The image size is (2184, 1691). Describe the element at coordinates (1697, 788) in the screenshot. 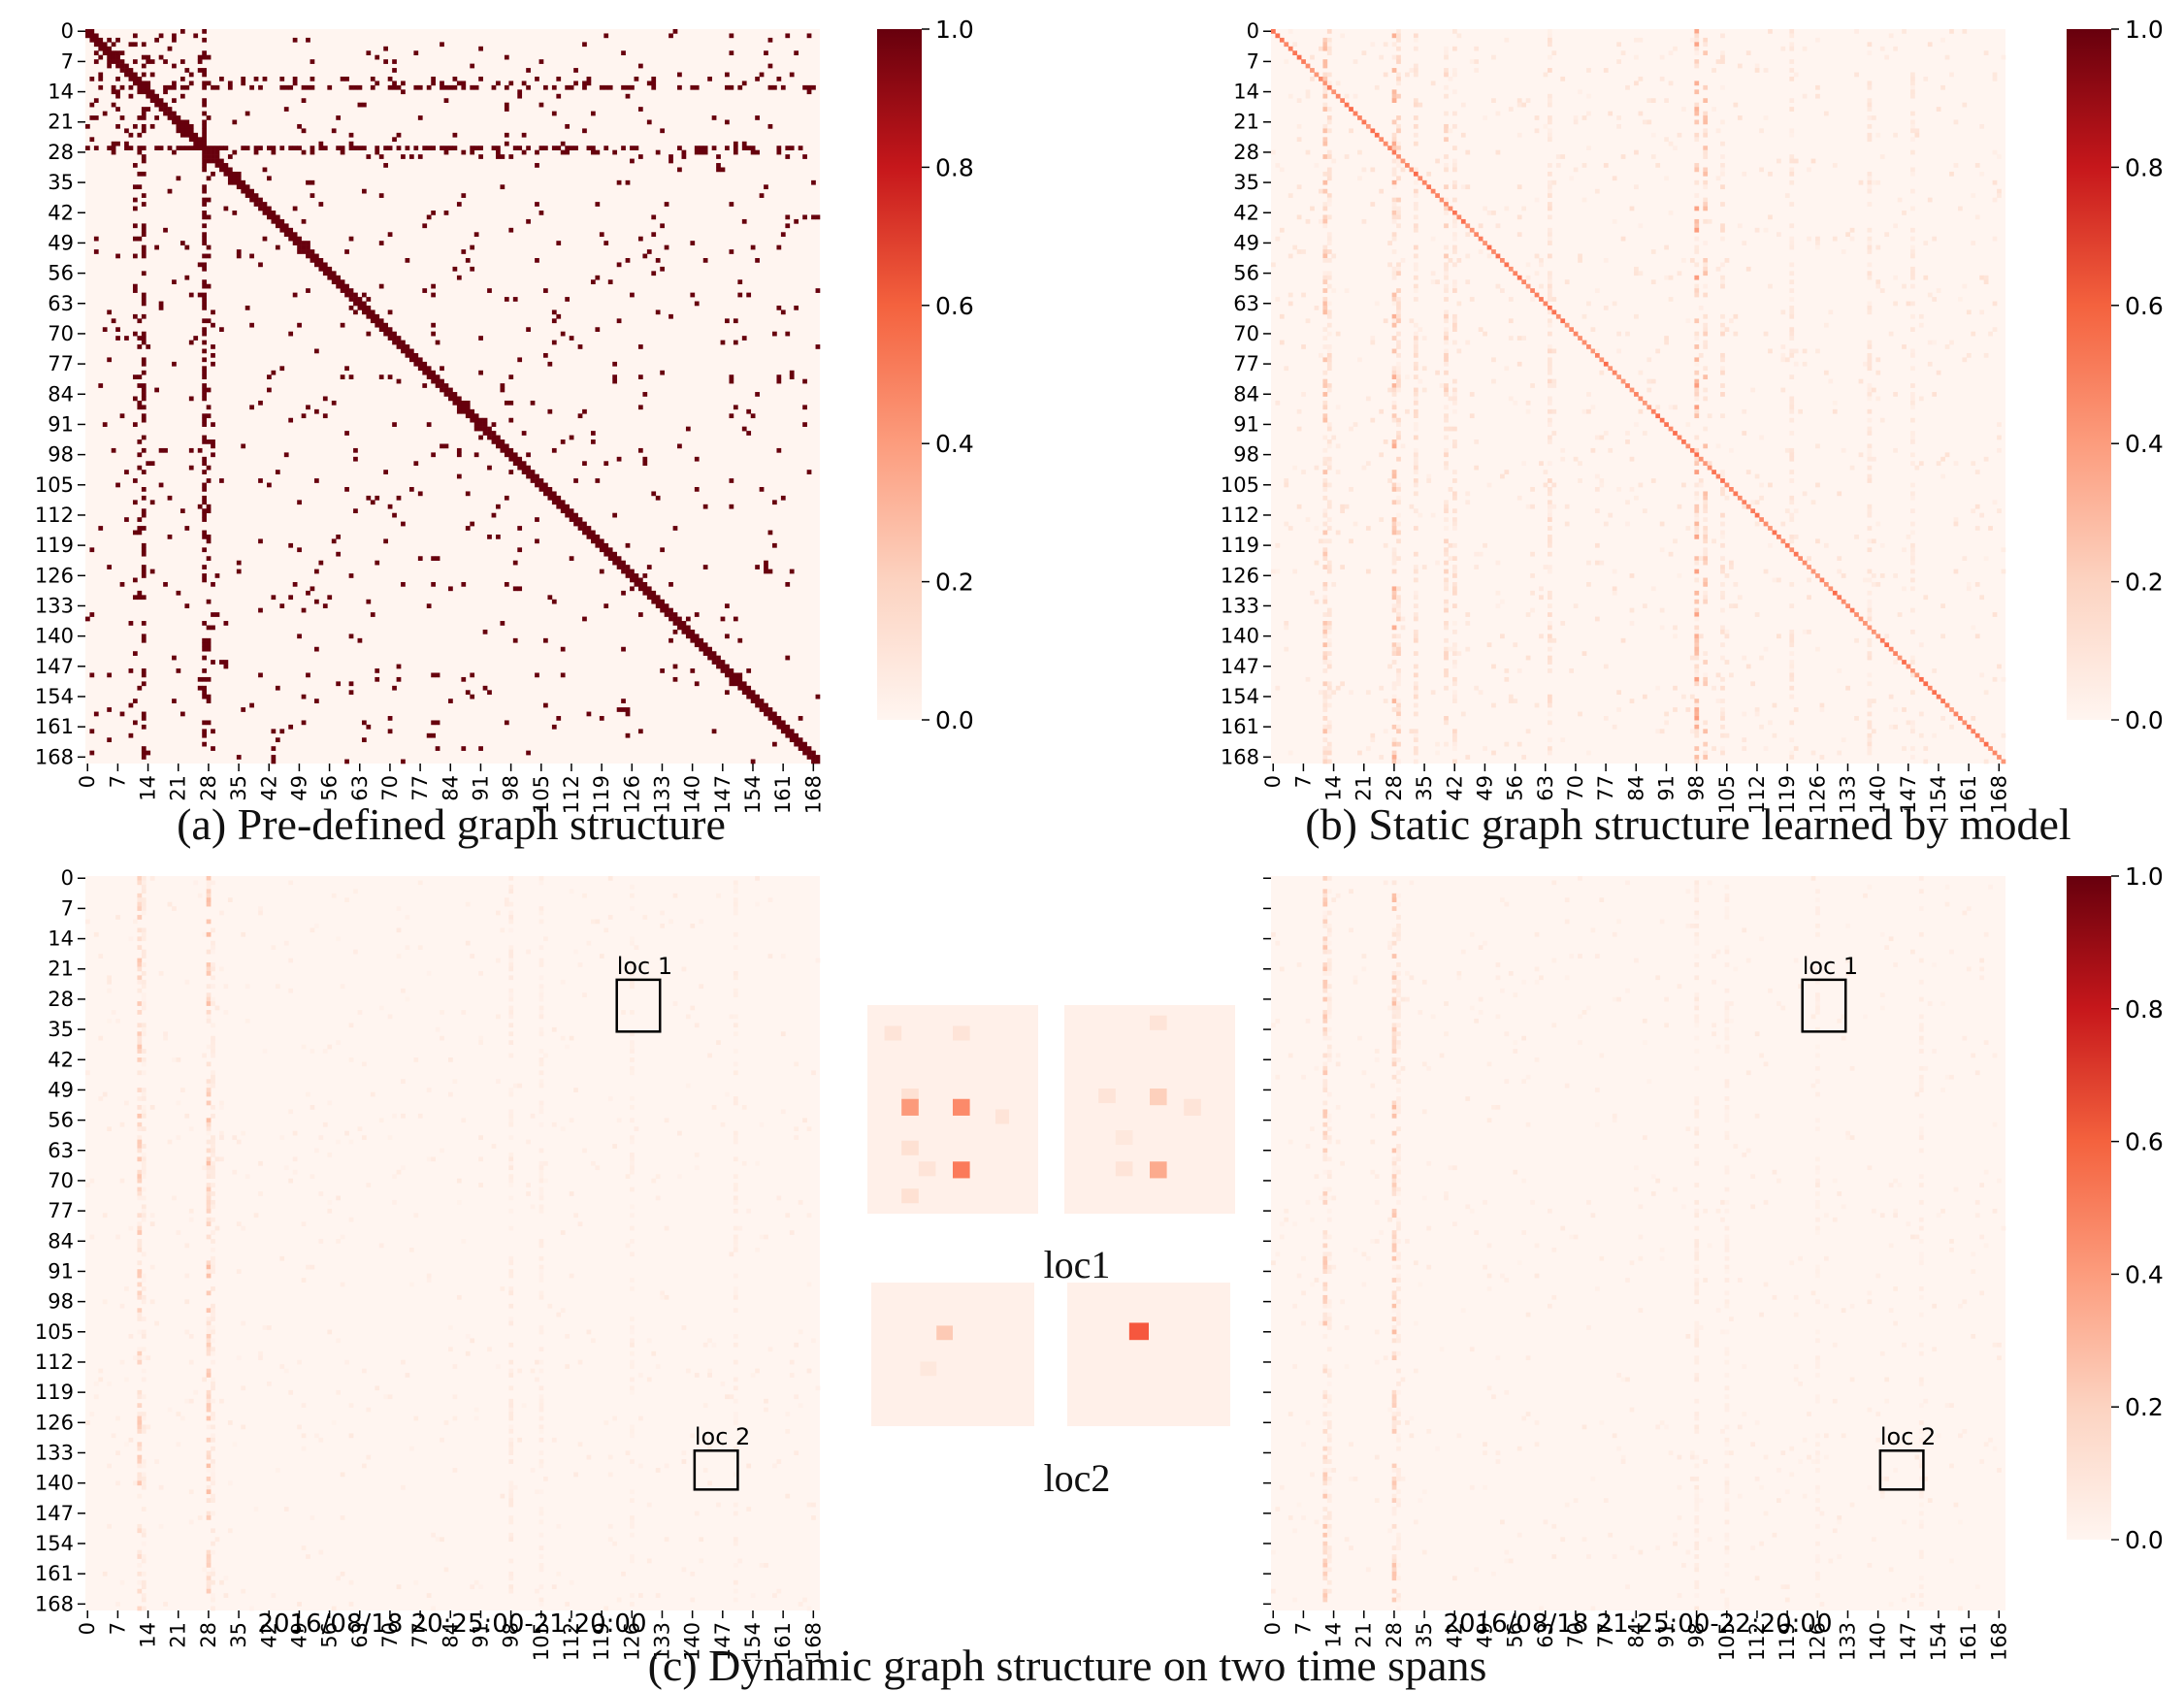

I see `x-tick-label: 98` at that location.